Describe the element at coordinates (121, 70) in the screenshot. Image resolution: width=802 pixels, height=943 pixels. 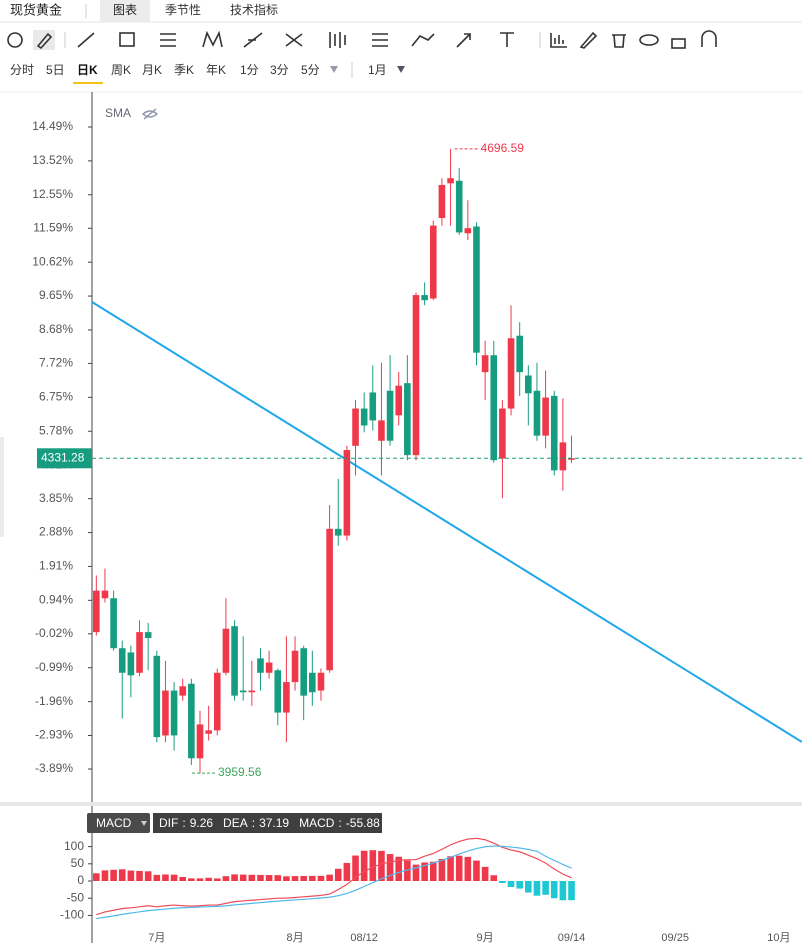
I see `period: 周K` at that location.